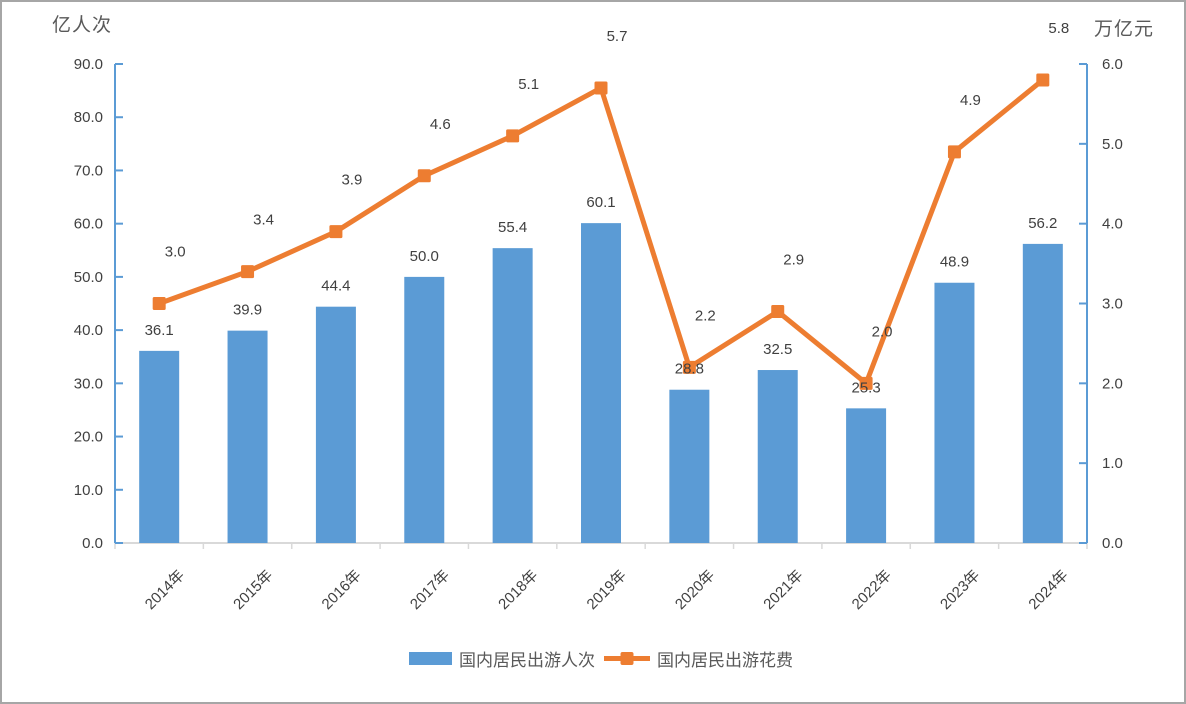 The height and width of the screenshot is (704, 1186). What do you see at coordinates (1112, 463) in the screenshot?
I see `right-axis-tick-label: 1.0` at bounding box center [1112, 463].